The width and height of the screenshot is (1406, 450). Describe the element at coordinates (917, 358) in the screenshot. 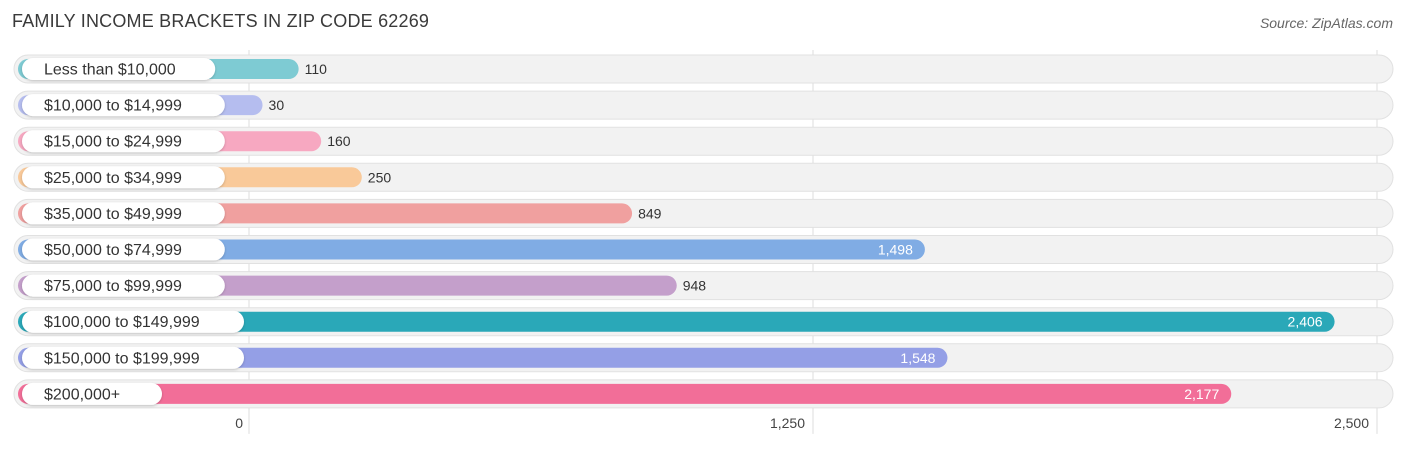

I see `value-label: 1,548` at that location.